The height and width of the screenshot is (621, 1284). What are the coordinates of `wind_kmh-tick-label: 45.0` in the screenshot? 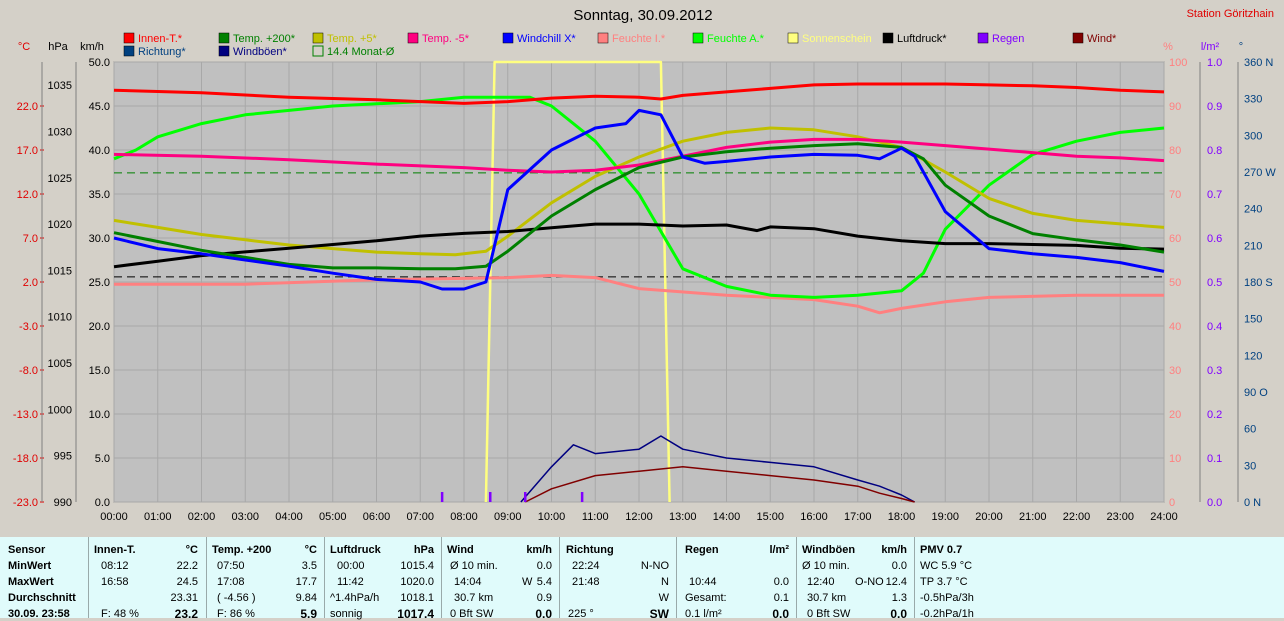 It's located at (99, 107).